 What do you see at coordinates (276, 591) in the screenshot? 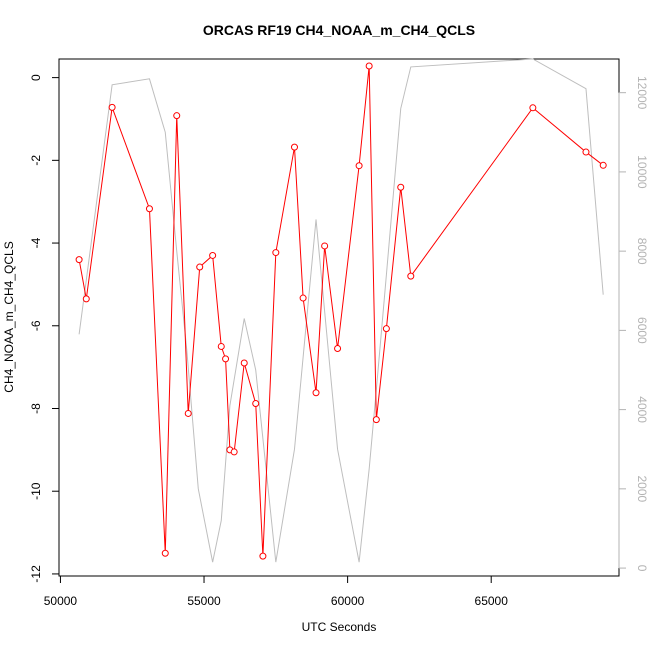
I see `x-axis: 50000 55000 60000 65000` at bounding box center [276, 591].